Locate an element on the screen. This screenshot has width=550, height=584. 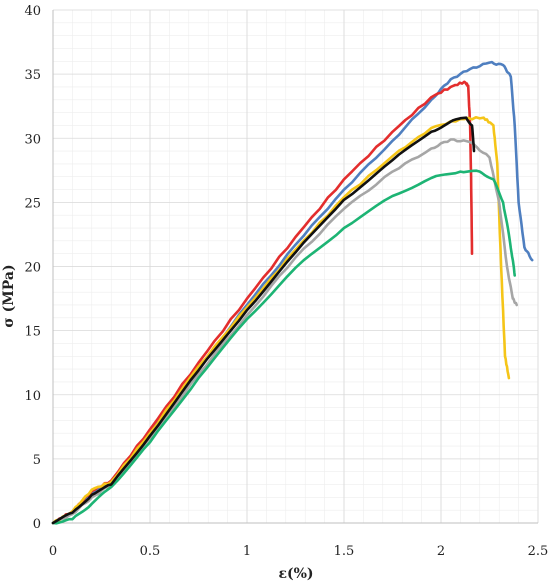
y-tick-label: 40 is located at coordinates (32, 11).